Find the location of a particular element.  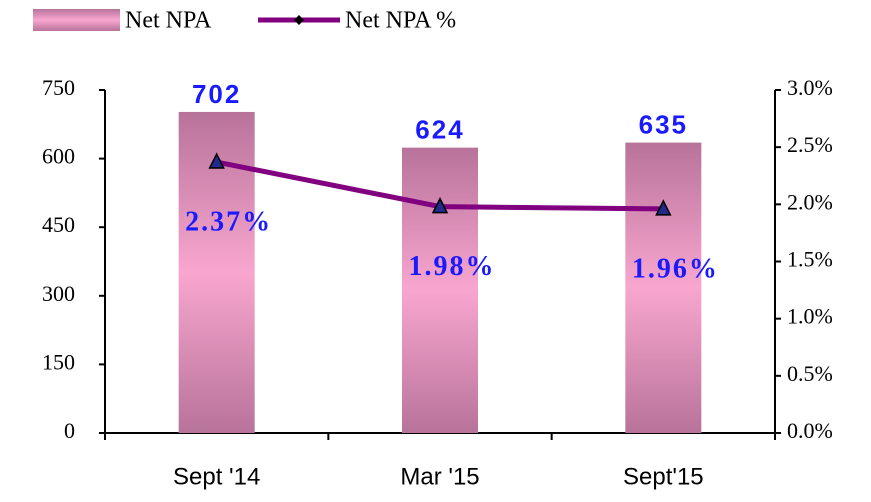

x-tick-label: Sept '14 is located at coordinates (216, 476).